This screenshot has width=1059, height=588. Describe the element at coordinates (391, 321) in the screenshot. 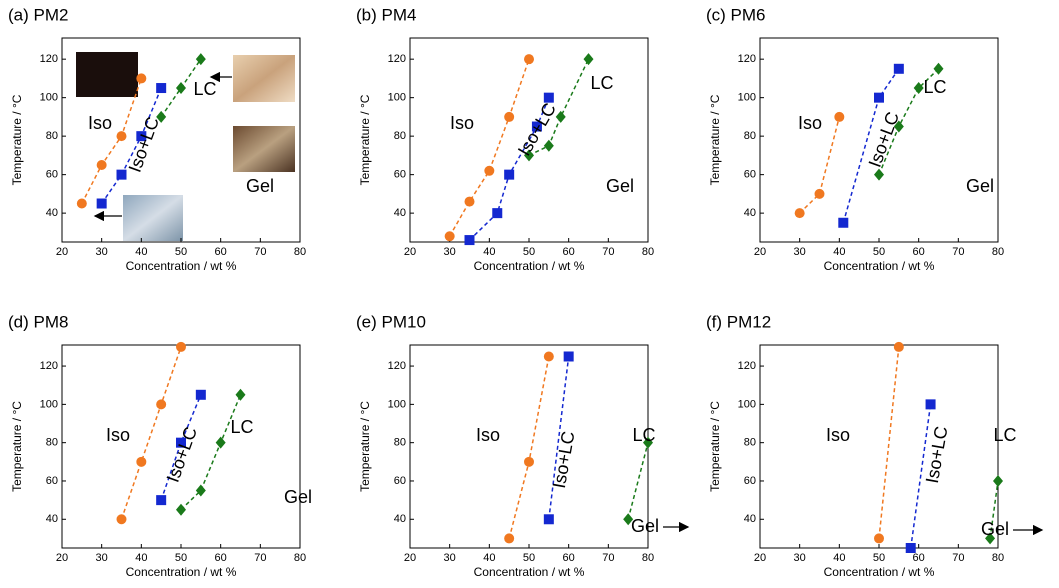

I see `panel-title: (e) PM10` at that location.